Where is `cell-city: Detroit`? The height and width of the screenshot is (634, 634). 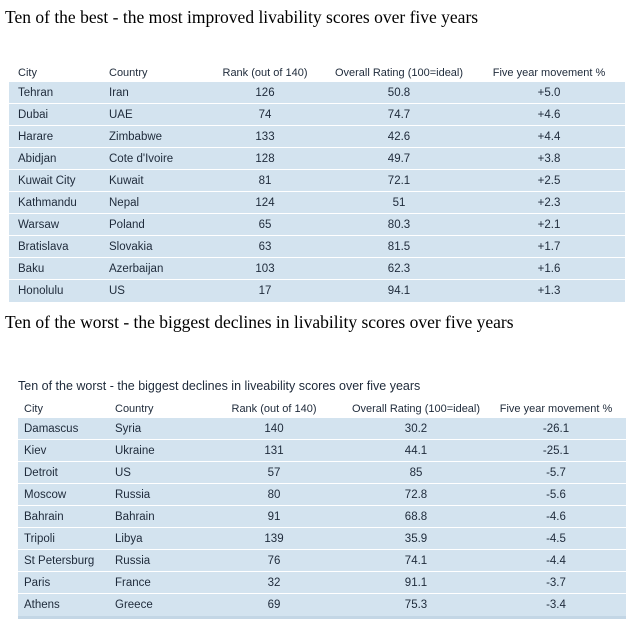 cell-city: Detroit is located at coordinates (41, 473).